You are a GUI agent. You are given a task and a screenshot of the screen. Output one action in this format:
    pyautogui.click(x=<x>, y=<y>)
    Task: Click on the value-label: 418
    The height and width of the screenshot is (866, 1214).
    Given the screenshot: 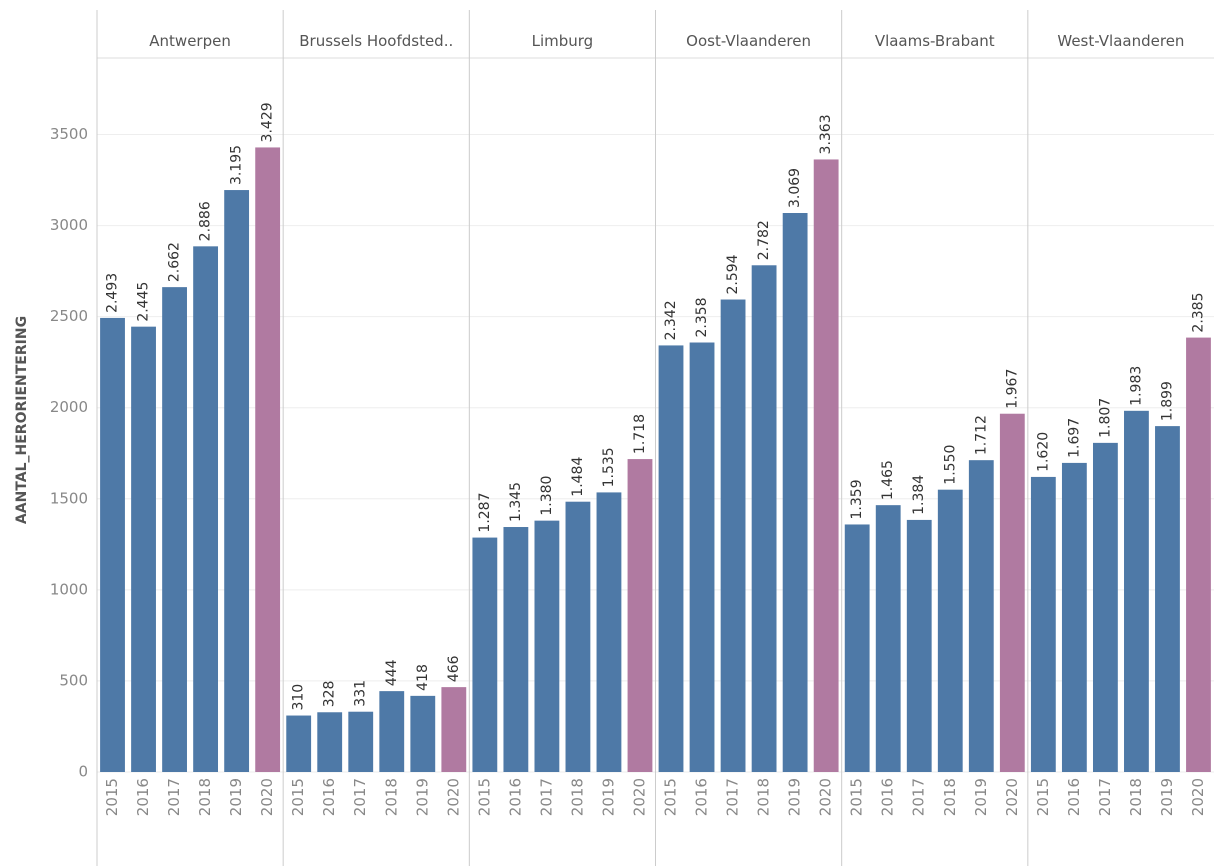 What is the action you would take?
    pyautogui.click(x=423, y=677)
    